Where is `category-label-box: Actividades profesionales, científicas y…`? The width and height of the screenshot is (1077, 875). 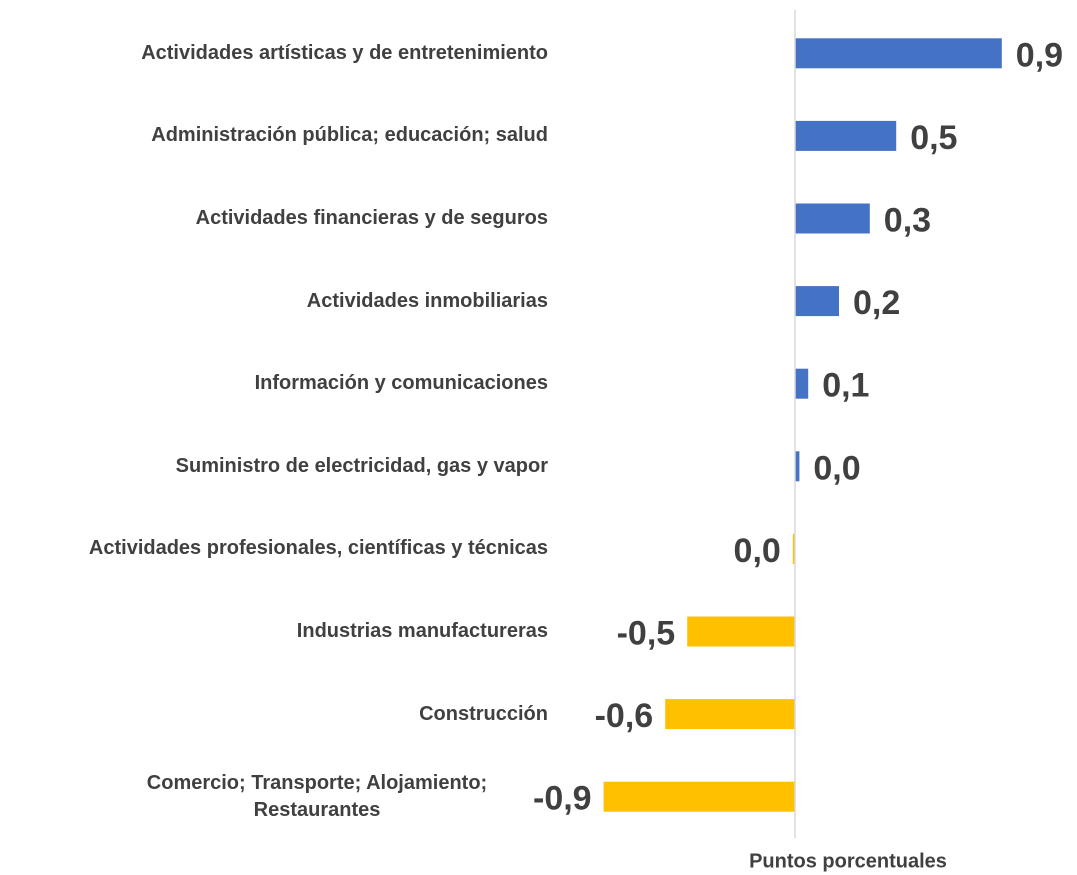
category-label-box: Actividades profesionales, científicas y… is located at coordinates (294, 549).